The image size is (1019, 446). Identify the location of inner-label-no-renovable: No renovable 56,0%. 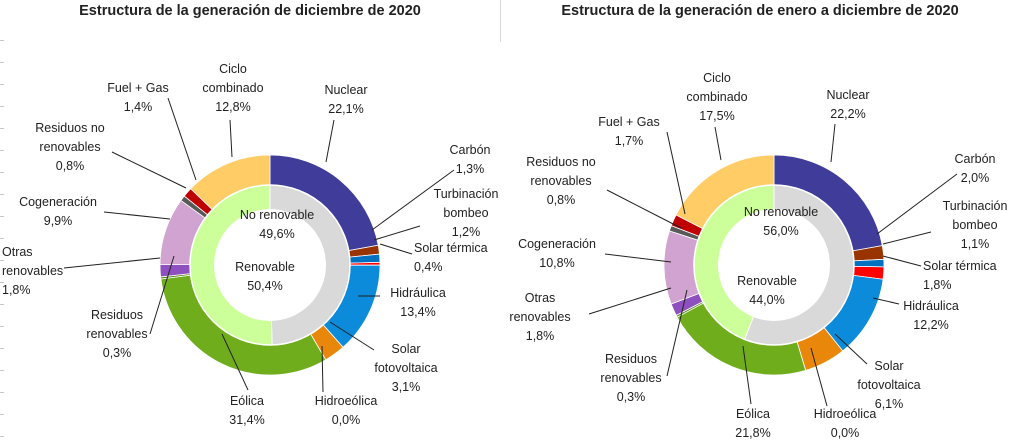
(781, 221).